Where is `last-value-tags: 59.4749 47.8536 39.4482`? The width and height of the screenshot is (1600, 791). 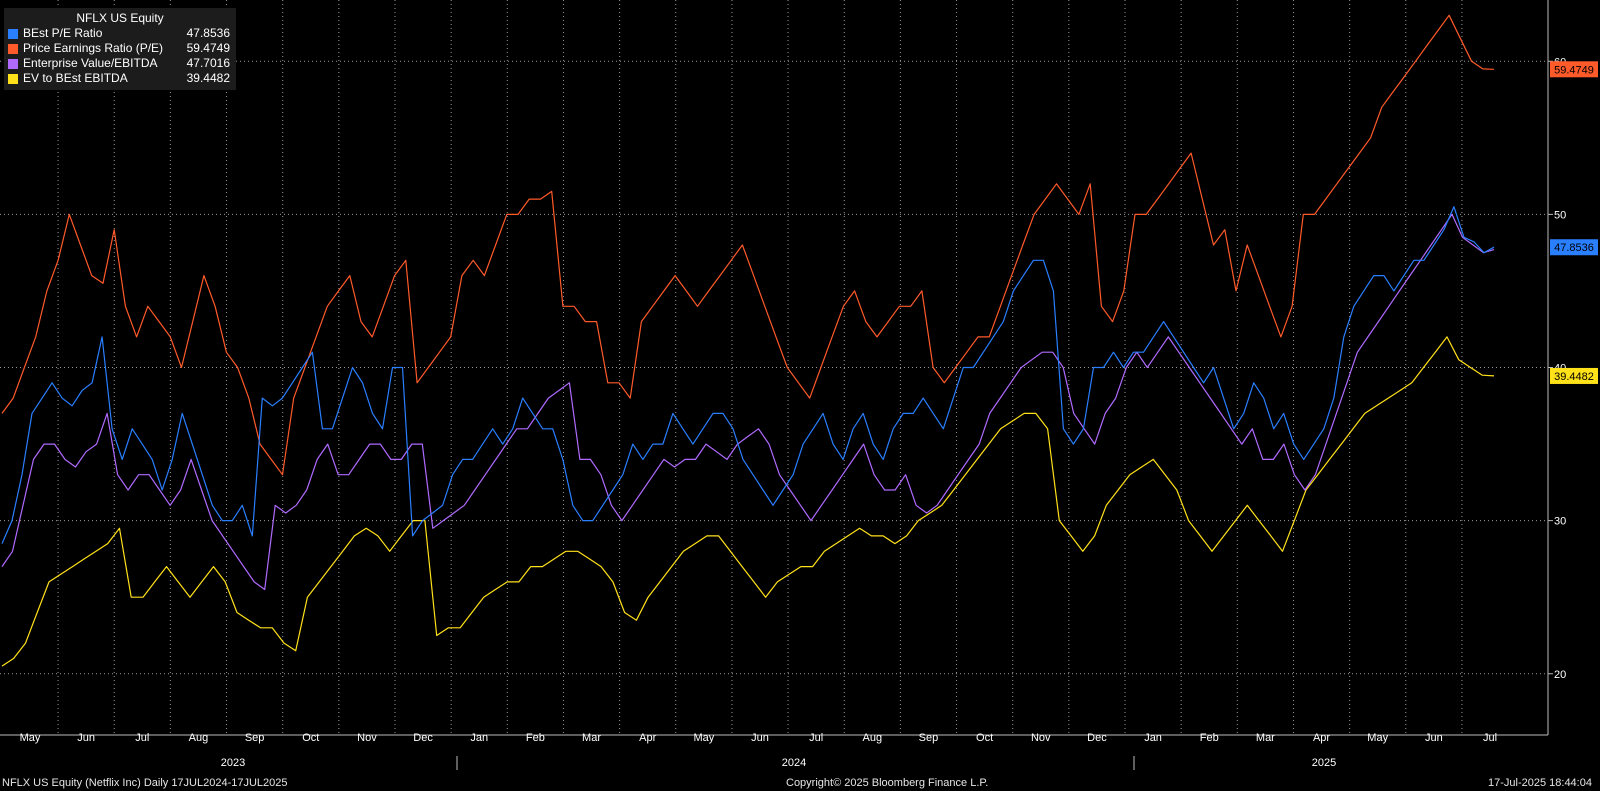
last-value-tags: 59.4749 47.8536 39.4482 is located at coordinates (1574, 222).